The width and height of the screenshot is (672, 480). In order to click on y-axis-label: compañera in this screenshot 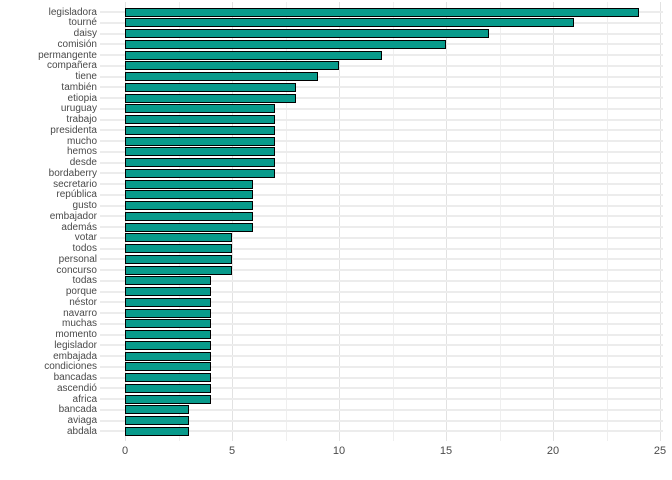, I will do `click(71, 66)`.